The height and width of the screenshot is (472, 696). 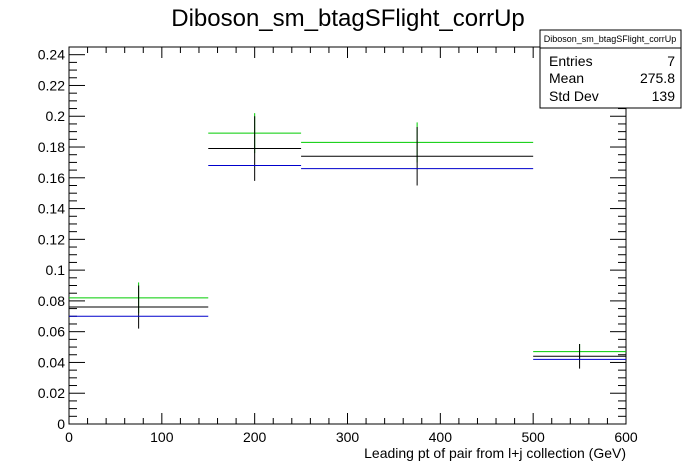 I want to click on x-tick-label: 500, so click(x=533, y=437).